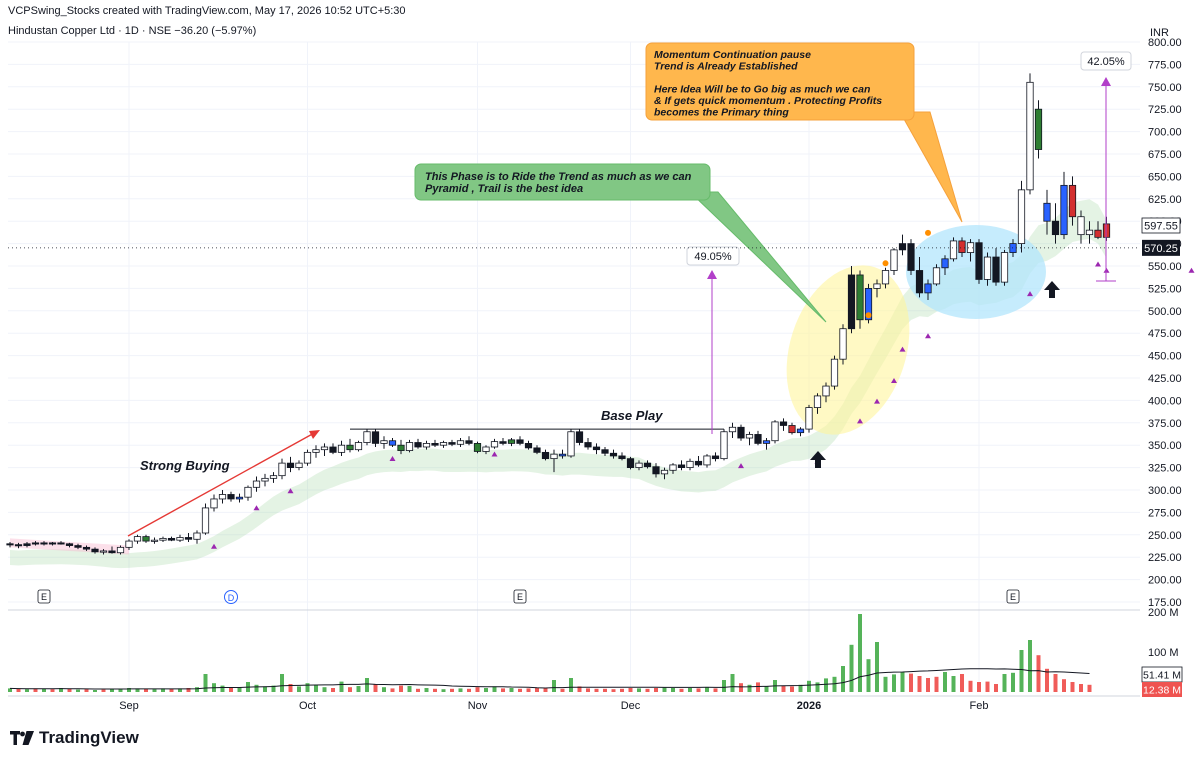 The width and height of the screenshot is (1200, 760). Describe the element at coordinates (314, 434) in the screenshot. I see `strong-buying-arrowhead` at that location.